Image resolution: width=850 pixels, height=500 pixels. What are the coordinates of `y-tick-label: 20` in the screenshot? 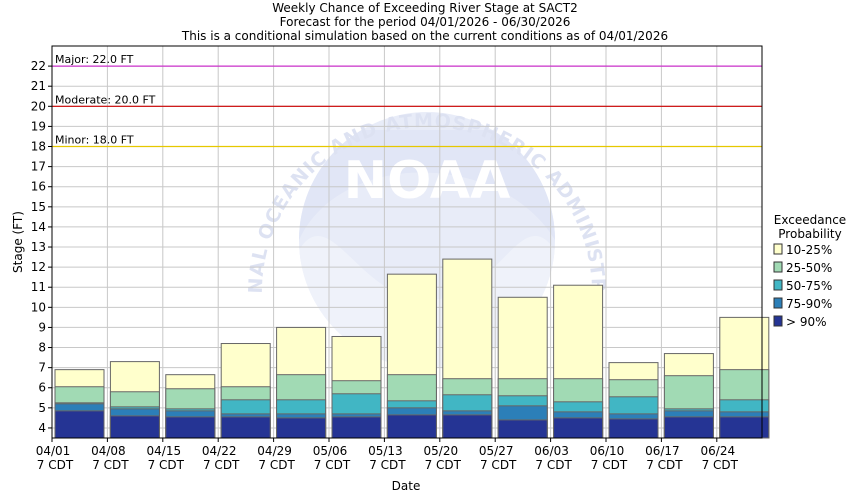 It's located at (38, 106).